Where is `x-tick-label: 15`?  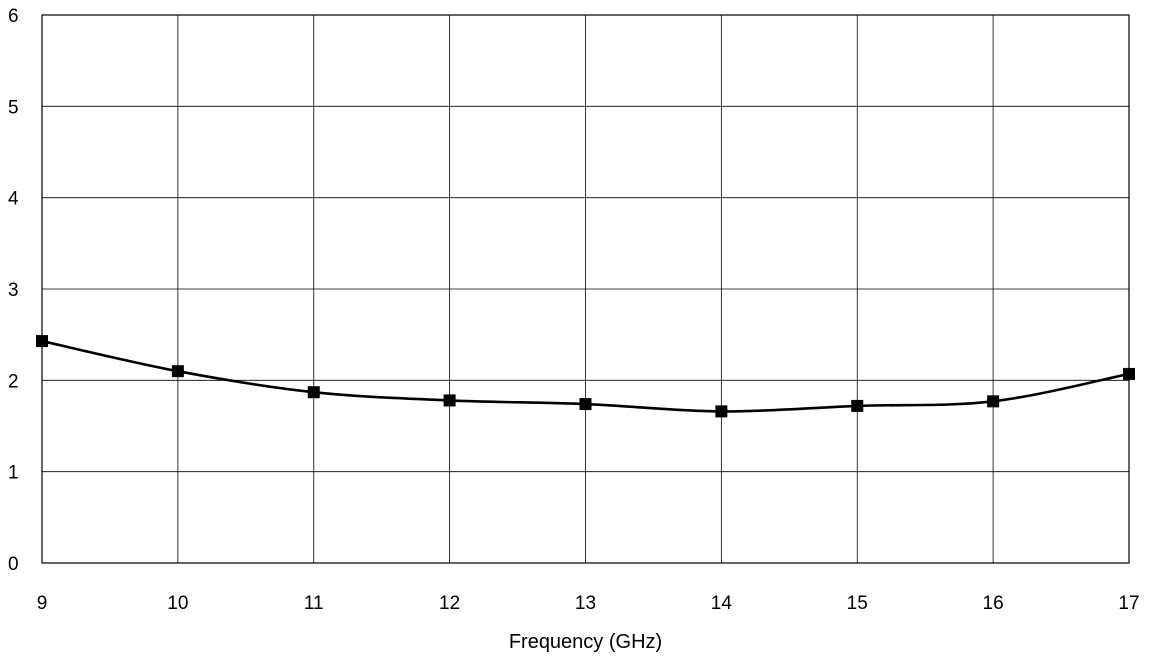 x-tick-label: 15 is located at coordinates (857, 603).